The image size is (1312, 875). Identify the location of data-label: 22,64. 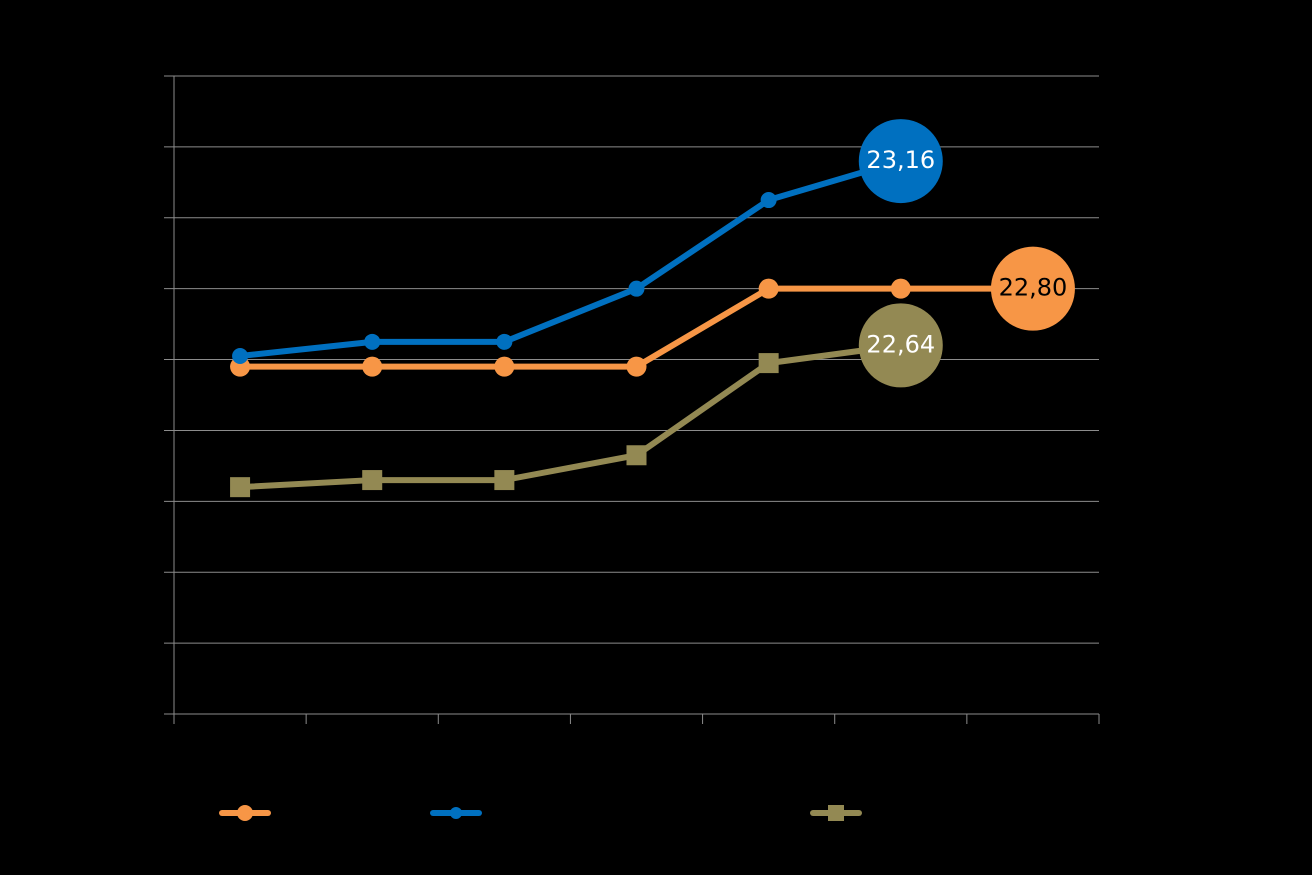
(900, 344).